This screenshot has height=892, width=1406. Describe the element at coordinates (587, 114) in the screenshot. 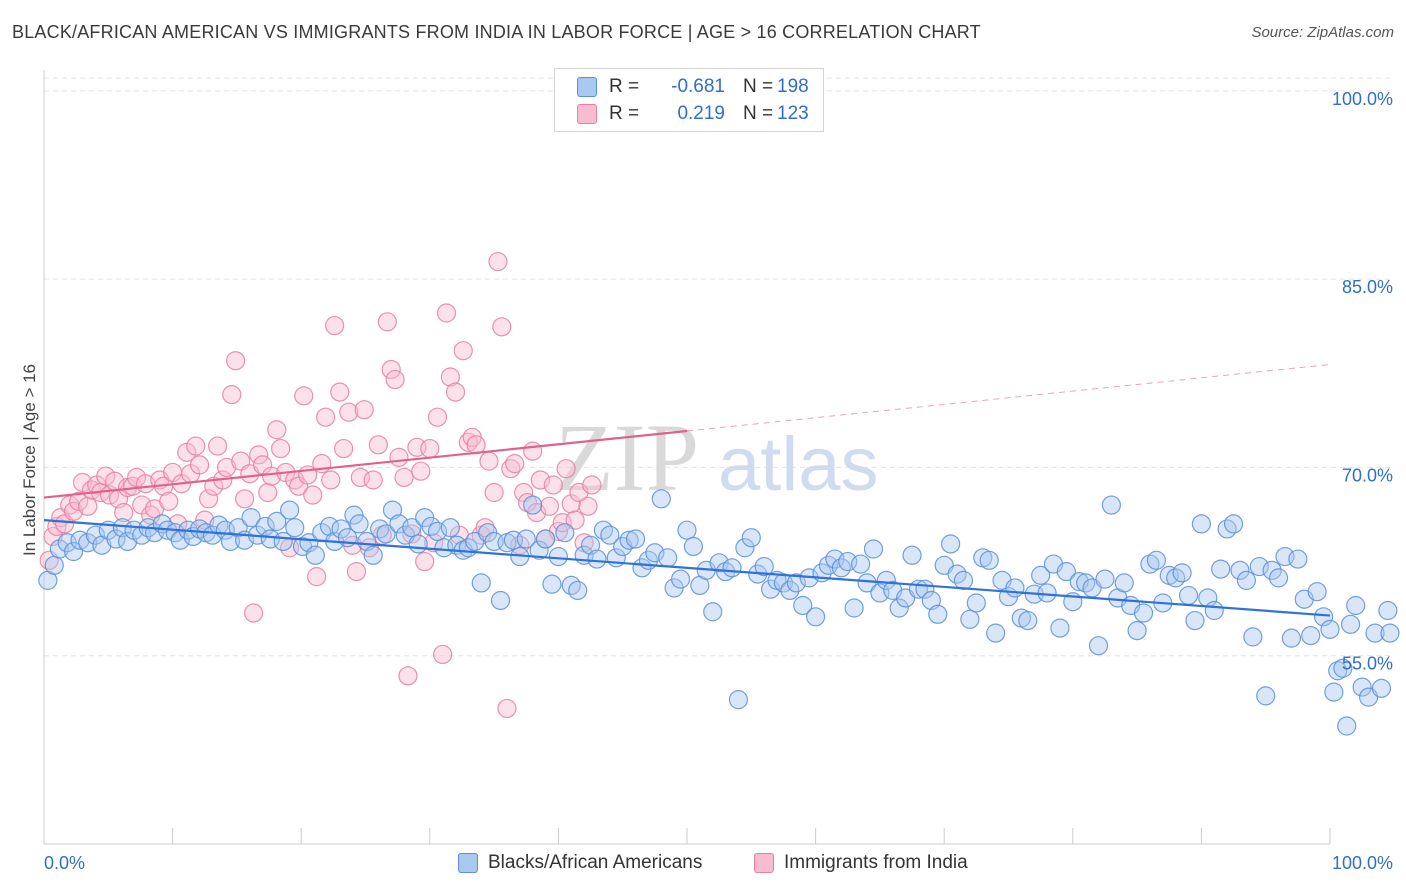

I see `legend-swatch-india` at that location.